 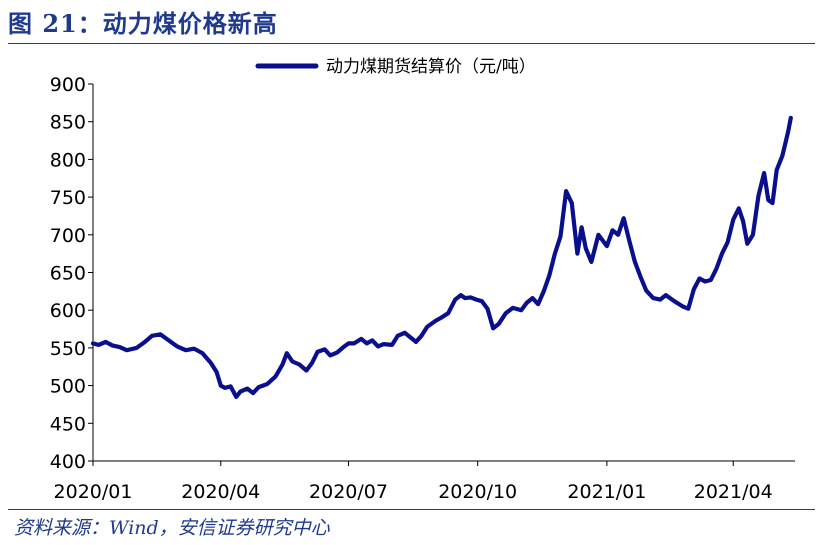 I want to click on y-tick-label: 650, so click(x=68, y=274).